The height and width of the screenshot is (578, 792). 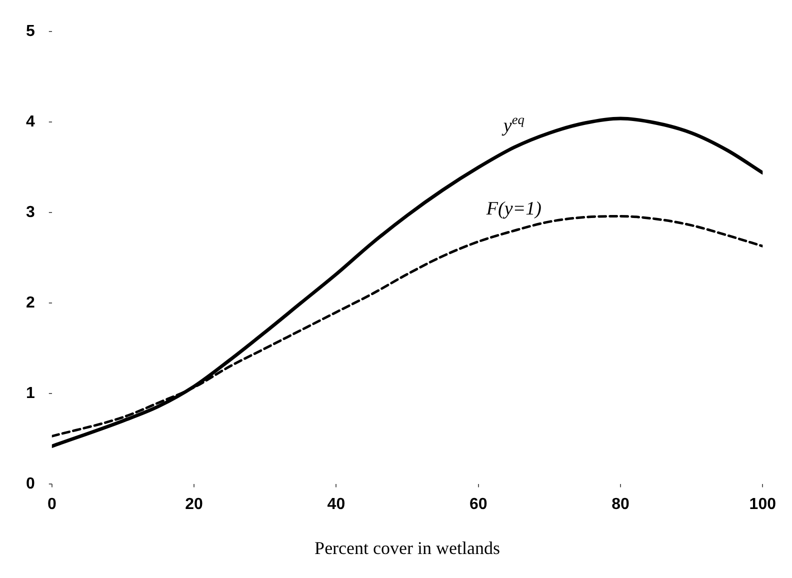 I want to click on x-tick-label: 20, so click(x=194, y=505).